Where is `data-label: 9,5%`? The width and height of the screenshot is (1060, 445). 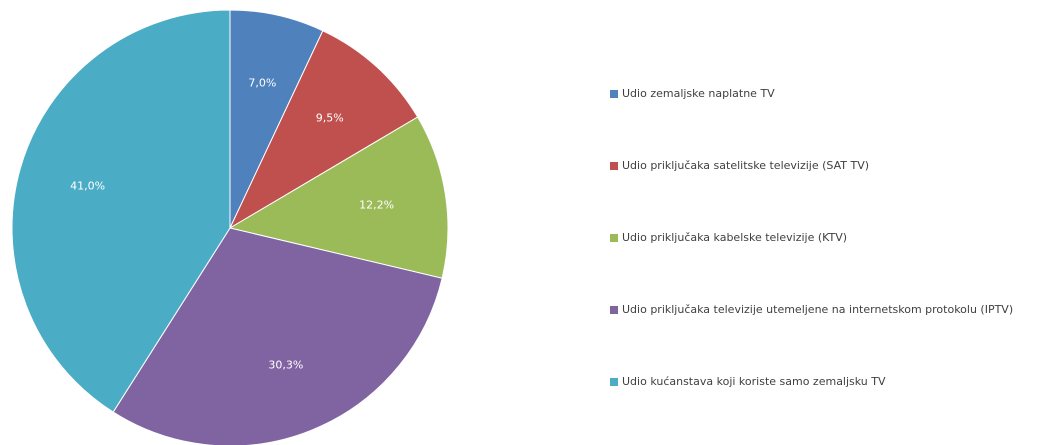 data-label: 9,5% is located at coordinates (330, 117).